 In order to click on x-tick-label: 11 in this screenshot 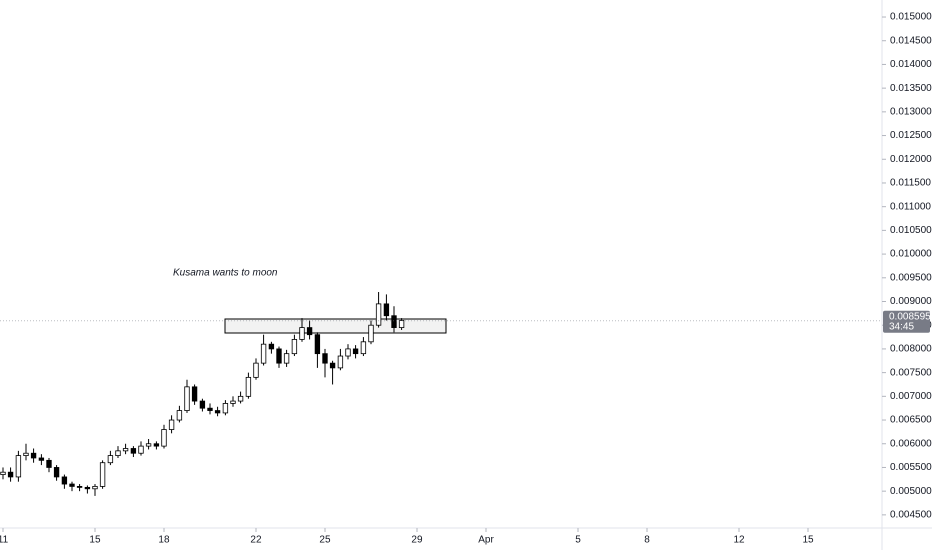, I will do `click(4, 540)`.